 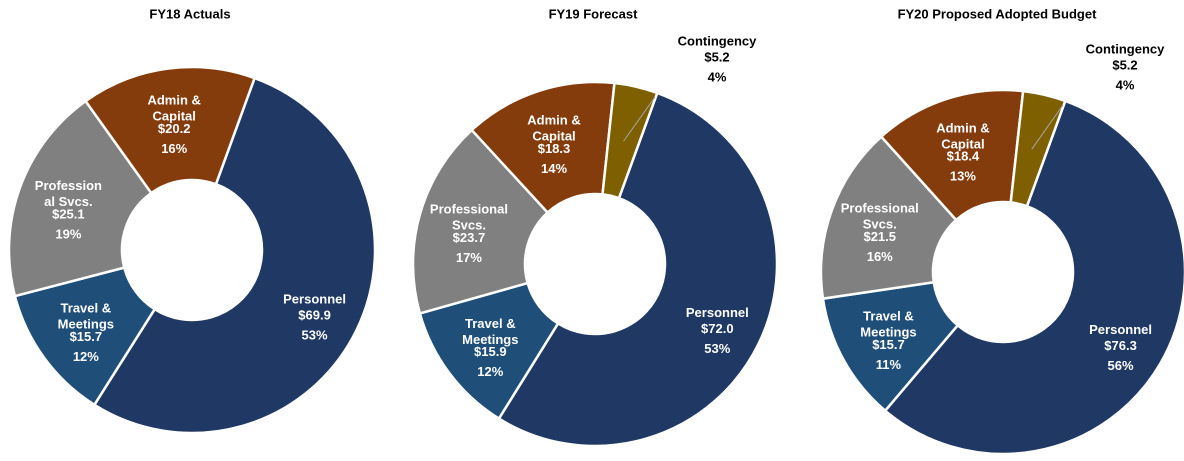 What do you see at coordinates (469, 257) in the screenshot?
I see `share-label: 17%` at bounding box center [469, 257].